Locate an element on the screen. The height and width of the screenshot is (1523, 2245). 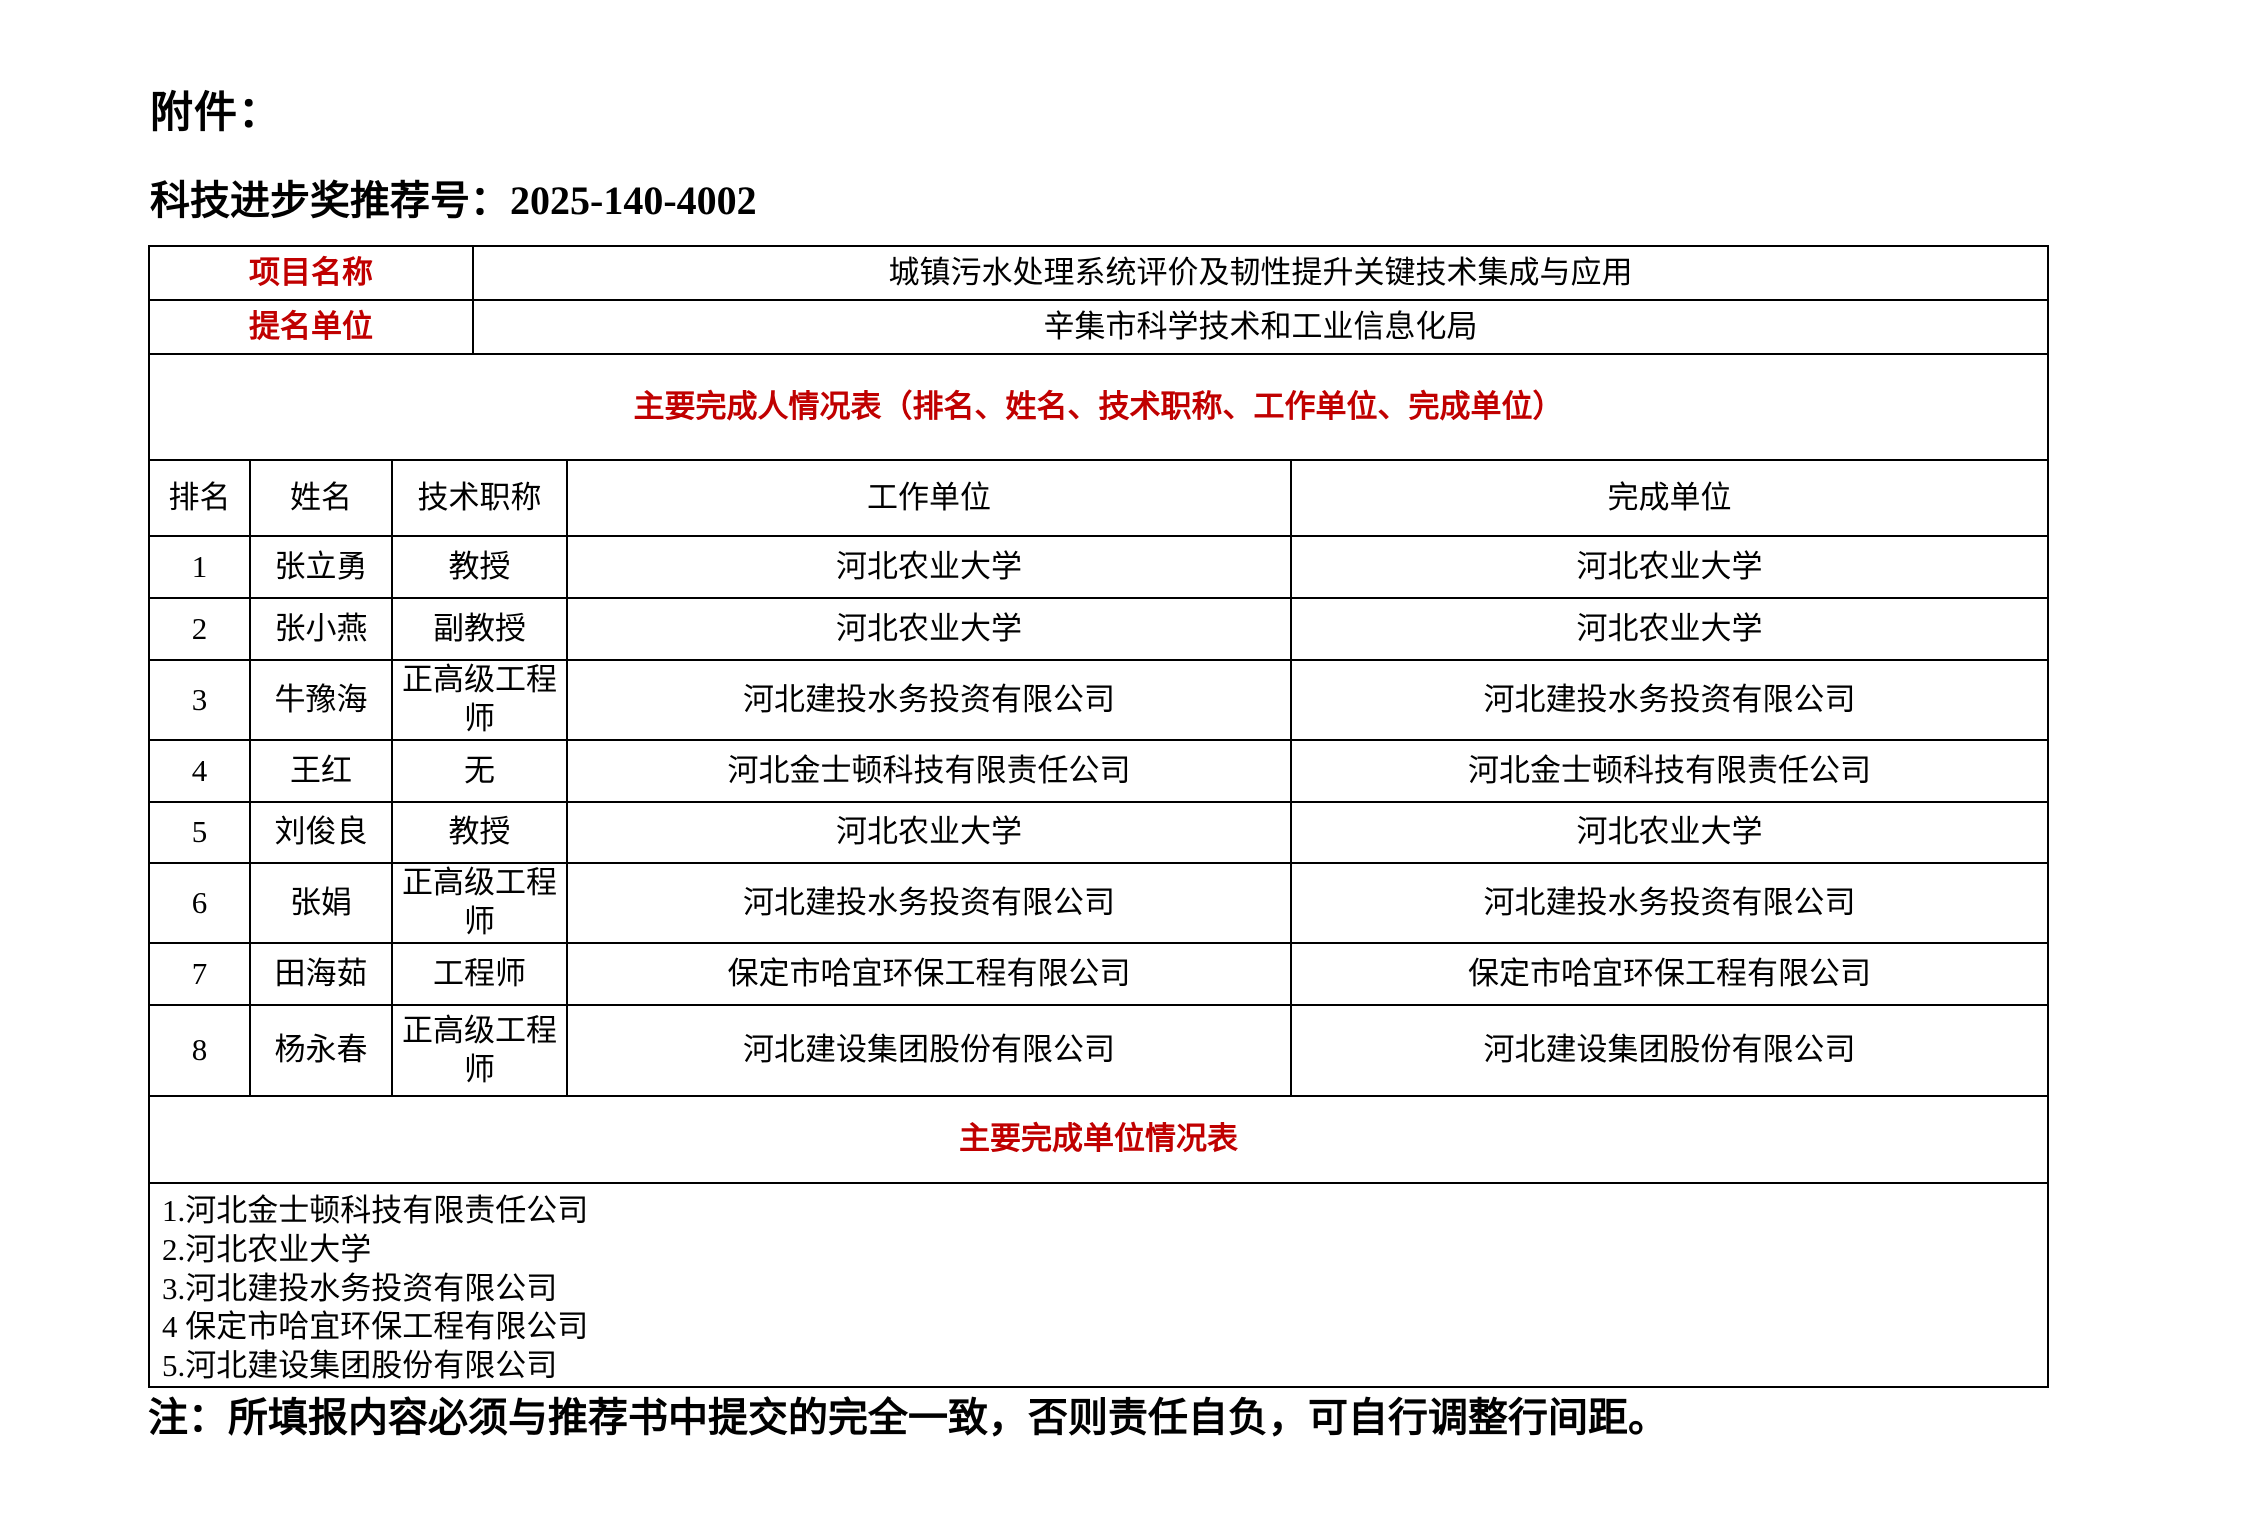
completer-row: 3 牛豫海 正高级工程师 河北建投水务投资有限公司 河北建投水务投资有限公司 is located at coordinates (1099, 700).